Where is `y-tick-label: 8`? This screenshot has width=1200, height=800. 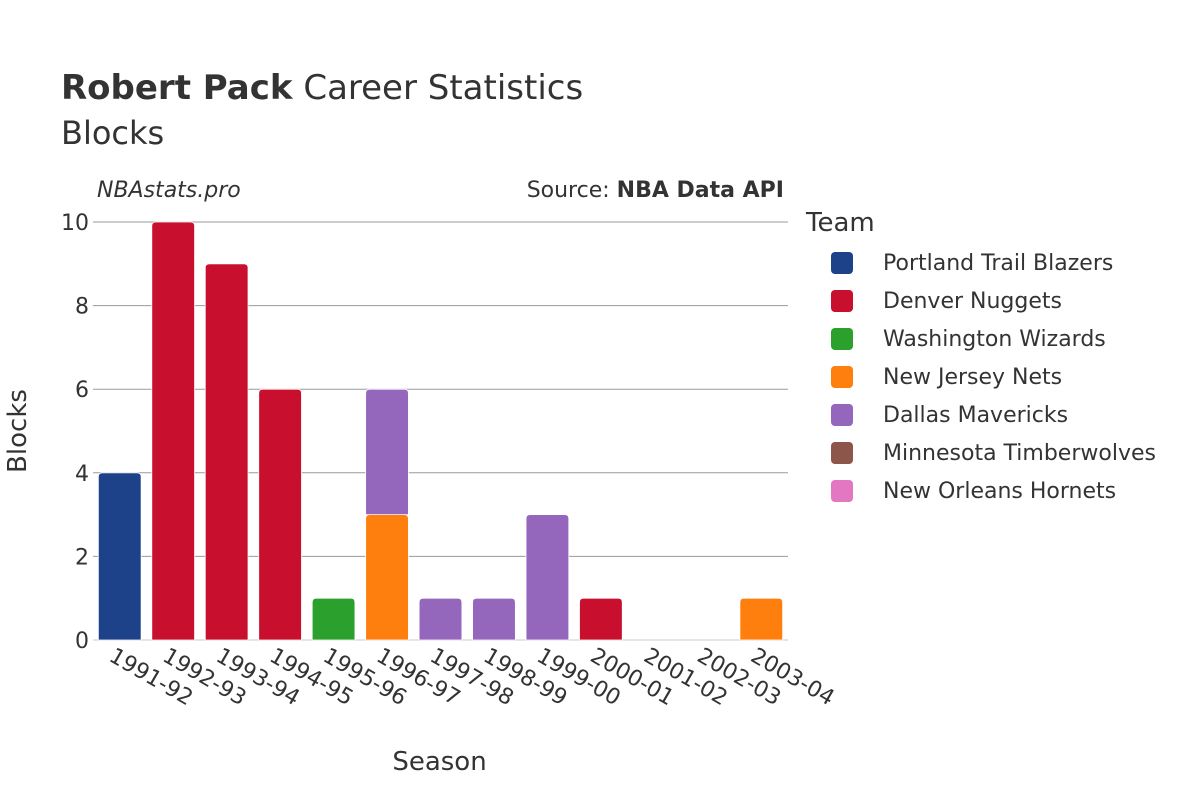 y-tick-label: 8 is located at coordinates (82, 307).